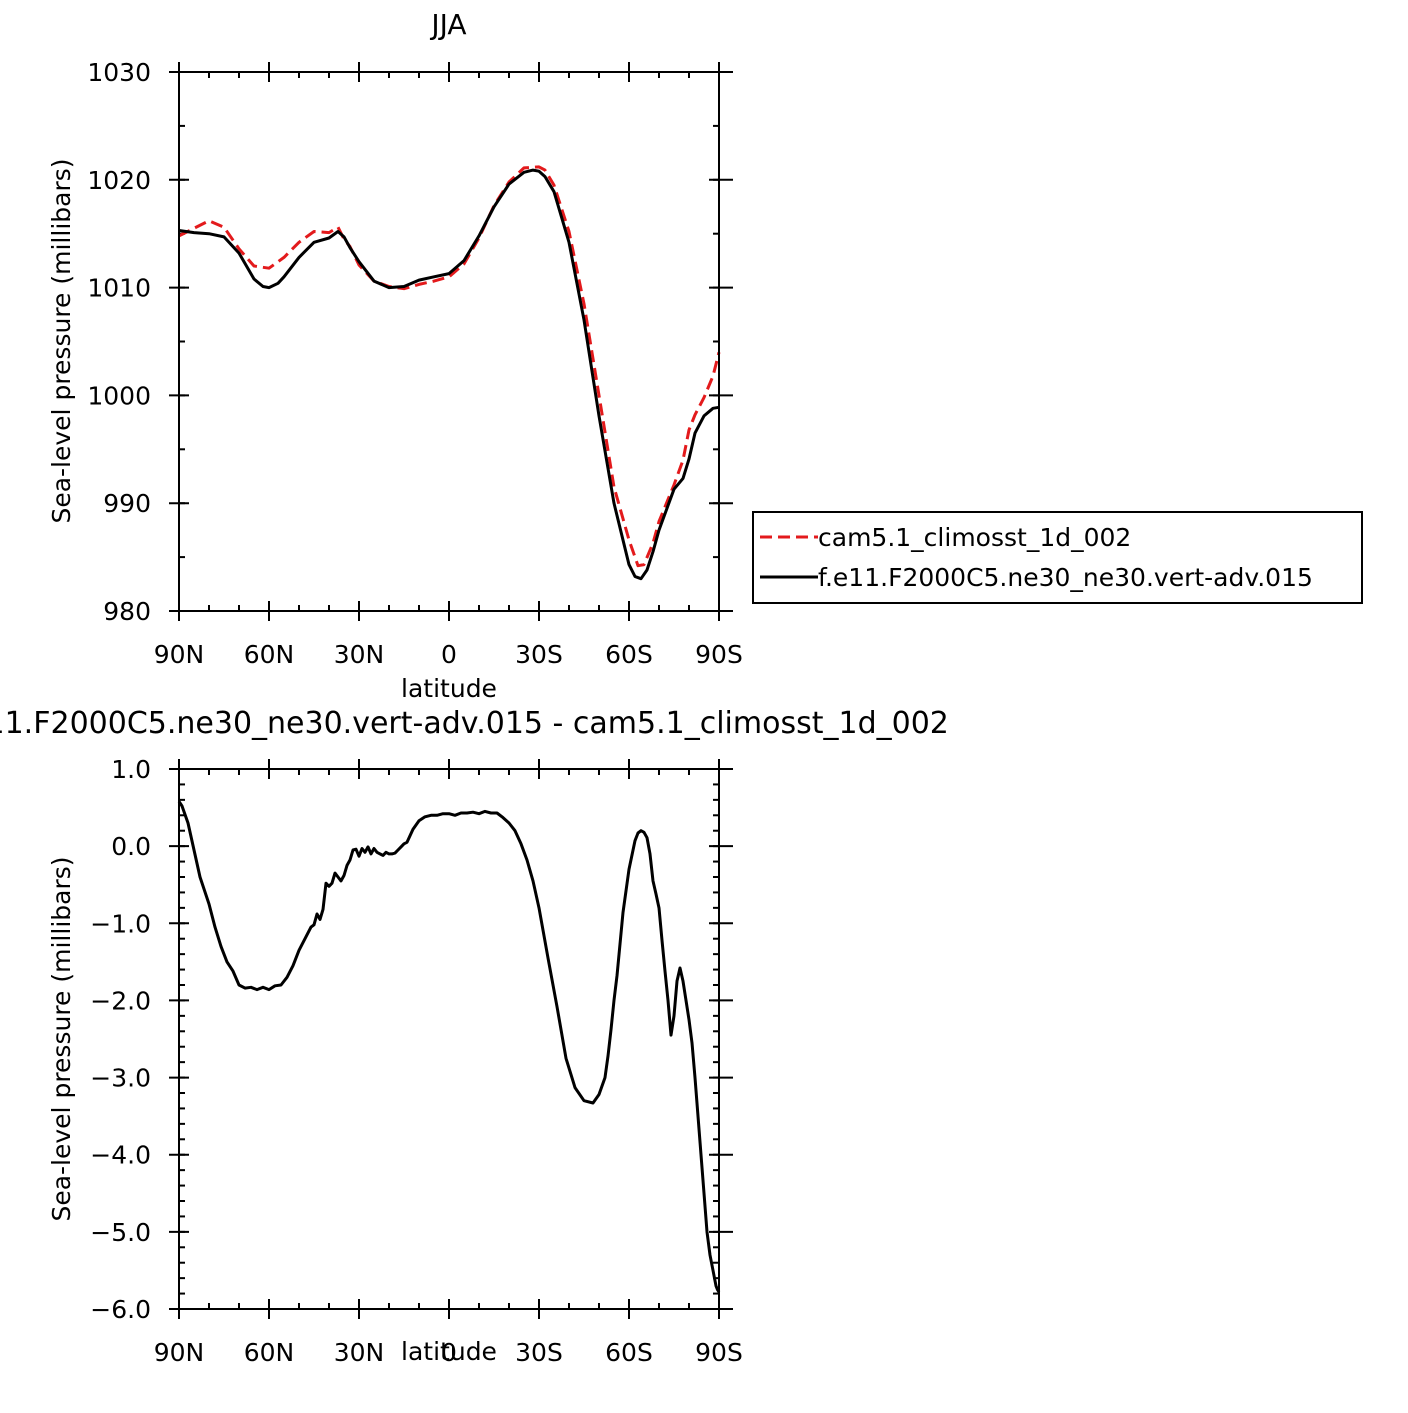 This screenshot has height=1413, width=1408. I want to click on y-tick-label: −3.0, so click(120, 1078).